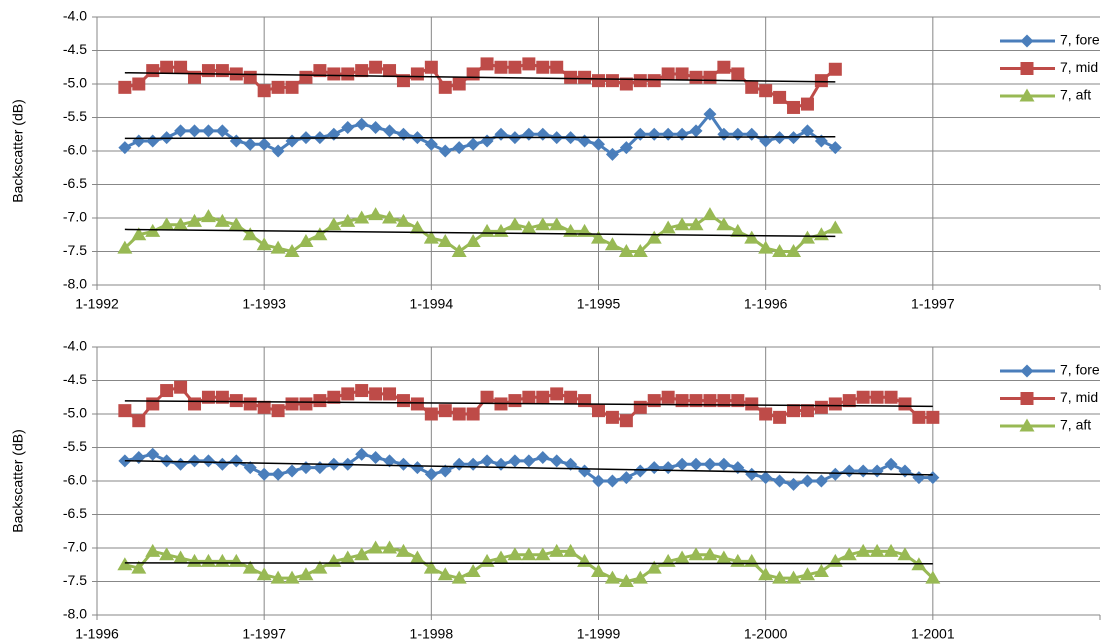  I want to click on y-tick-label: -7.0, so click(75, 217).